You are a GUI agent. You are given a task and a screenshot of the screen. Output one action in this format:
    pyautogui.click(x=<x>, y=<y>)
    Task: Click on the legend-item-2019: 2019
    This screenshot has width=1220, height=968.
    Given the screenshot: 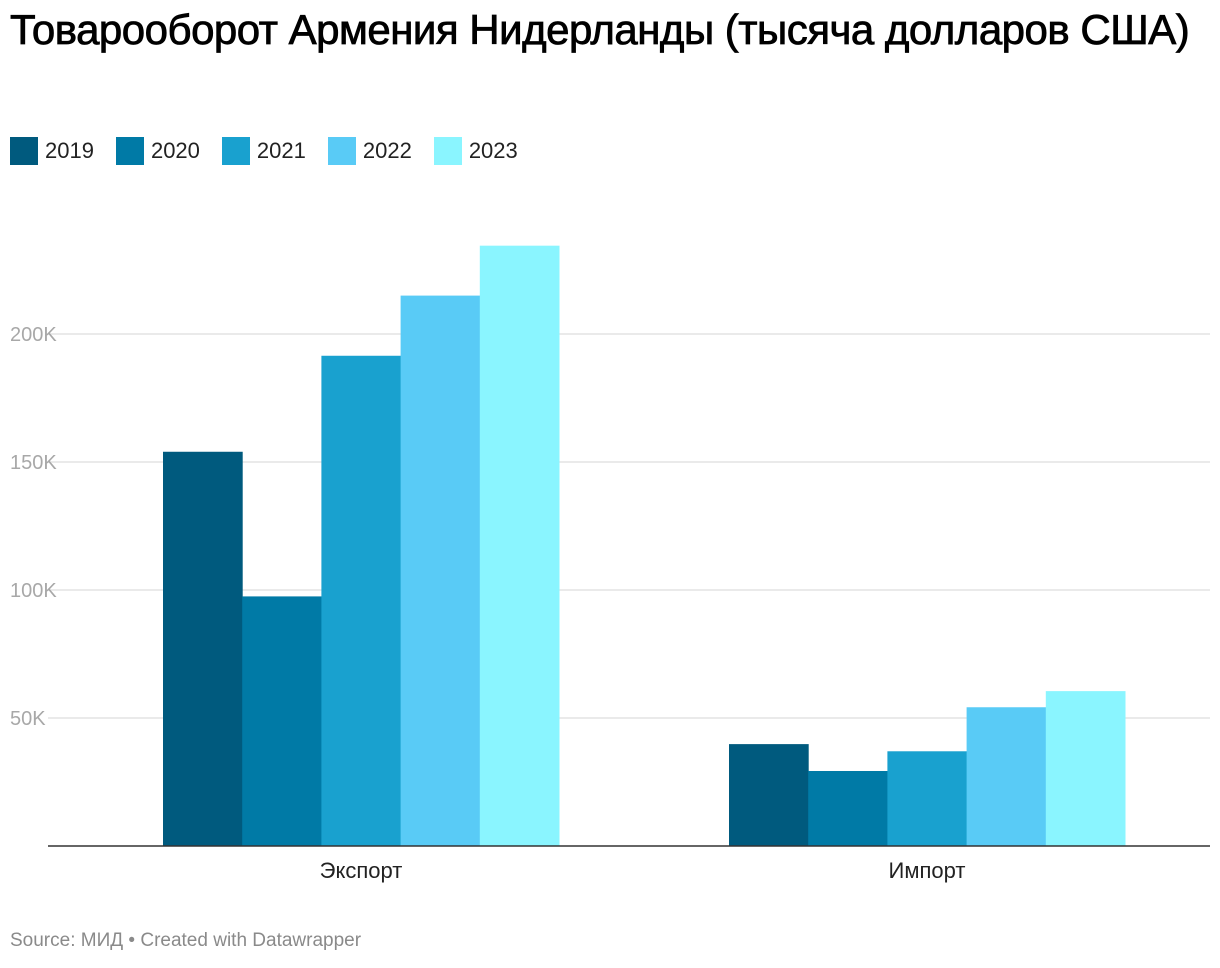 What is the action you would take?
    pyautogui.click(x=52, y=151)
    